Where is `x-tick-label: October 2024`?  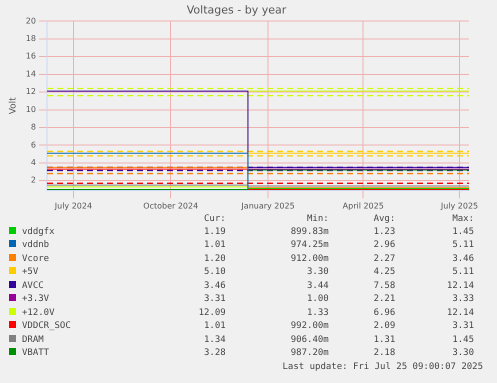
x-tick-label: October 2024 is located at coordinates (170, 205).